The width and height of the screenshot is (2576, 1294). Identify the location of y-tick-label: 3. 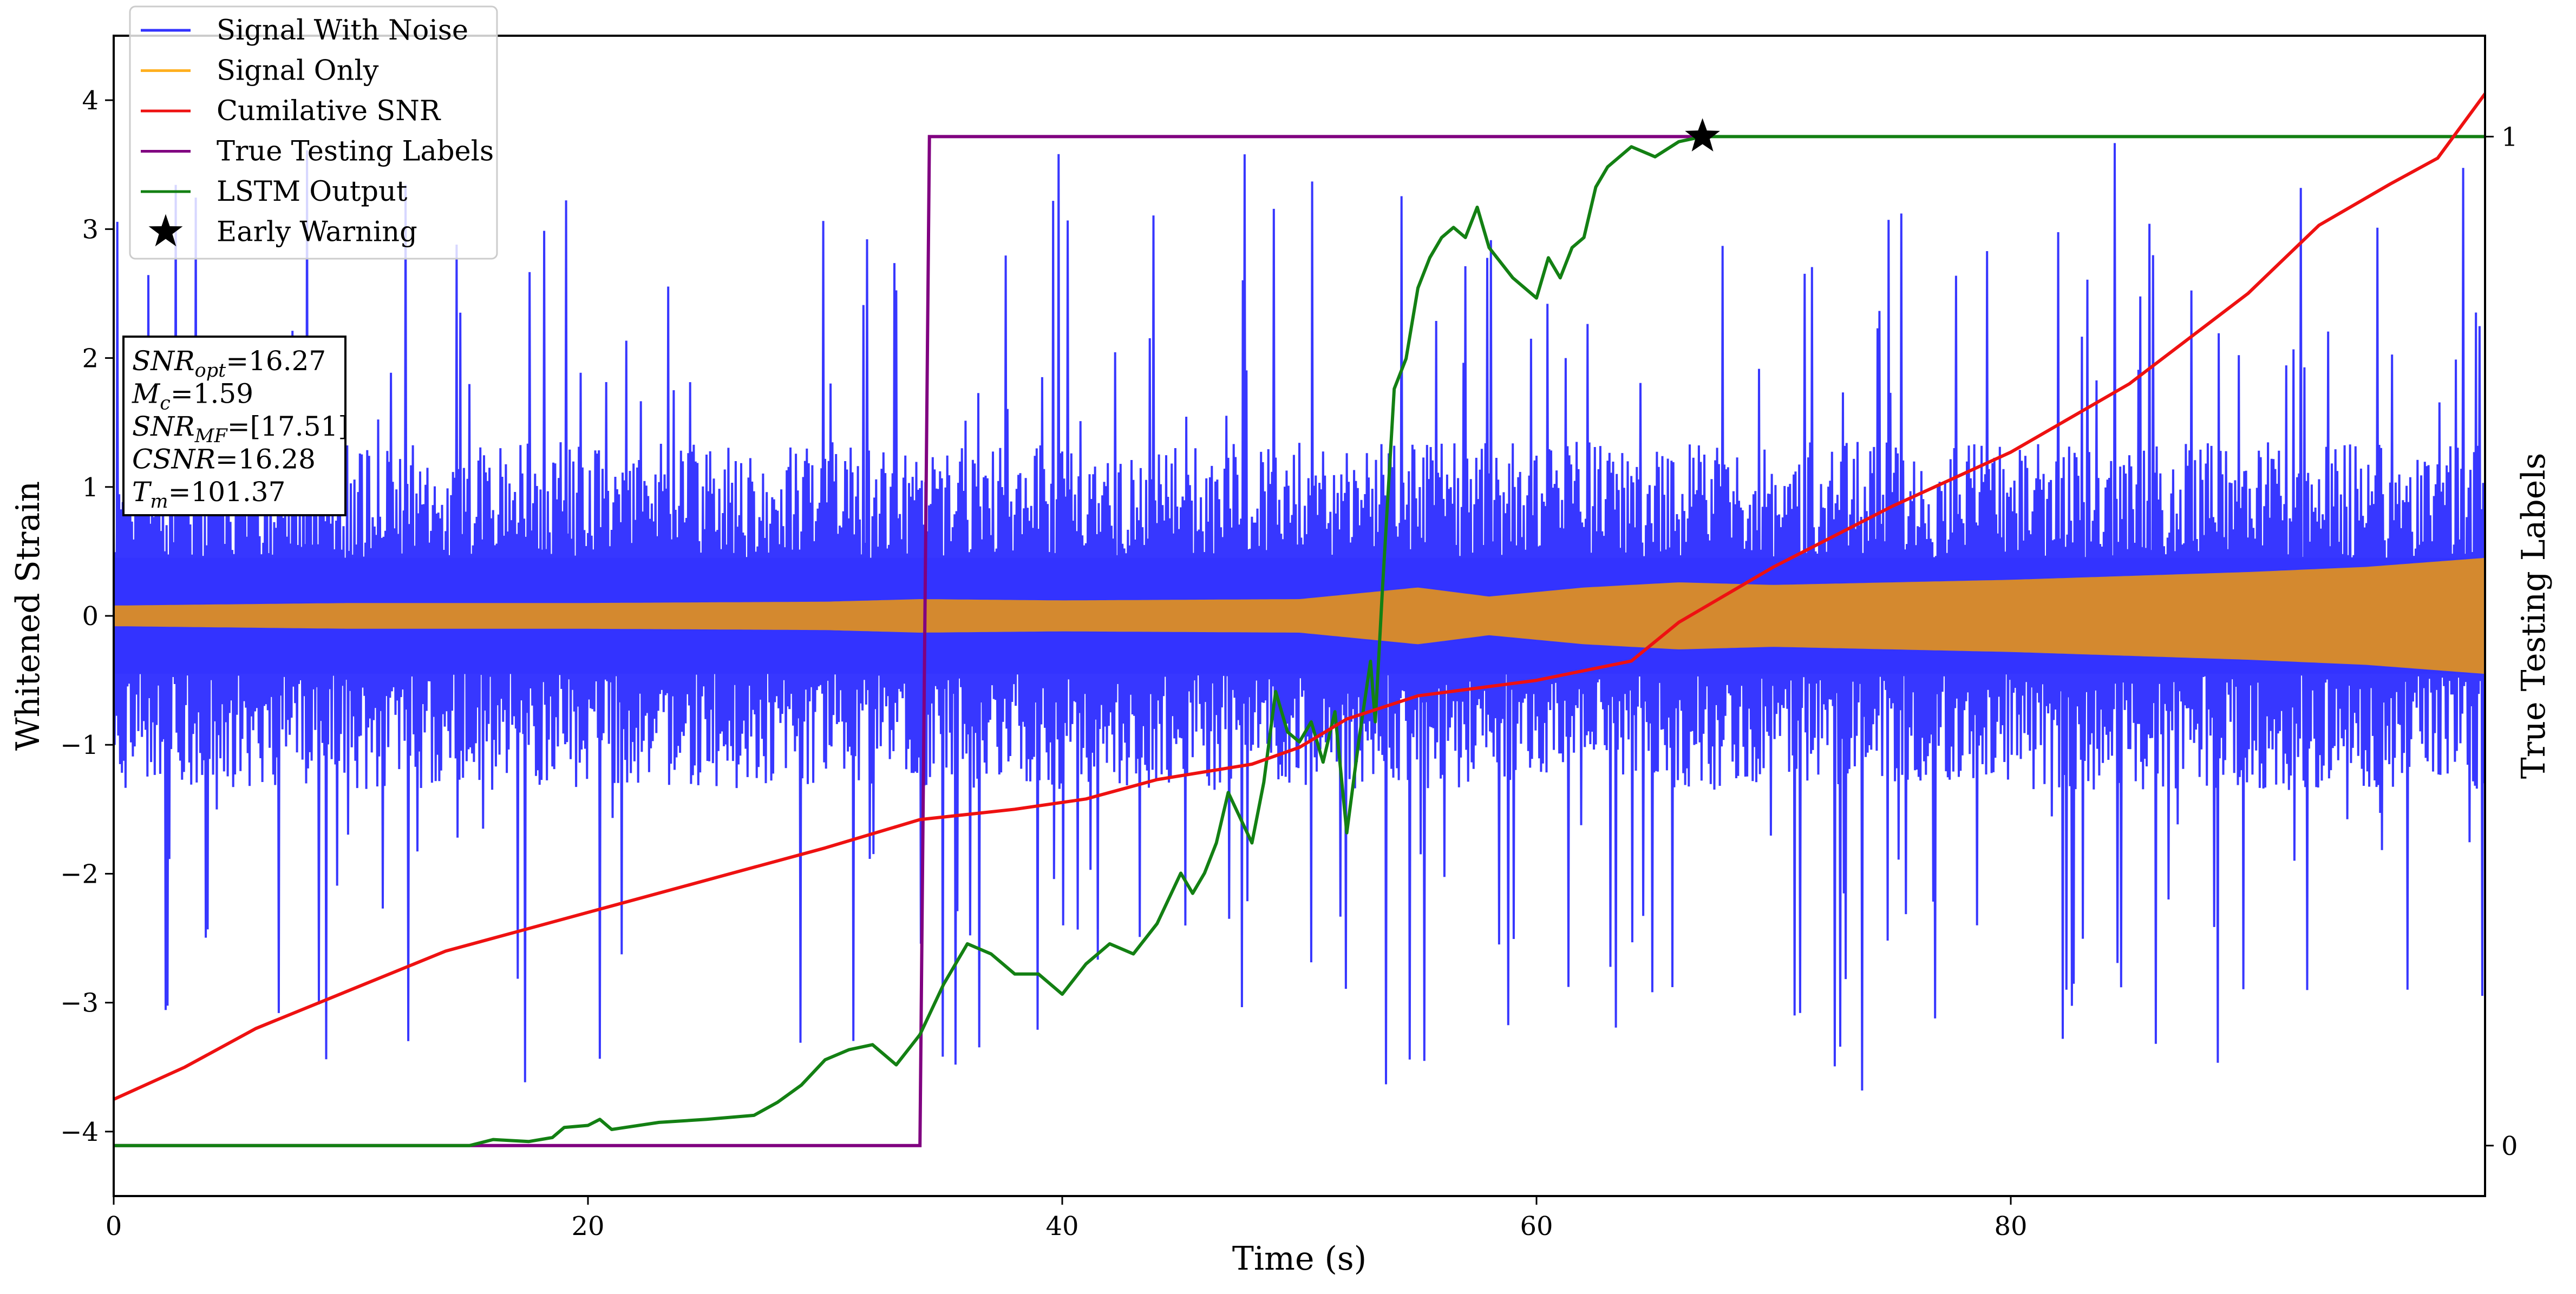
(90, 229).